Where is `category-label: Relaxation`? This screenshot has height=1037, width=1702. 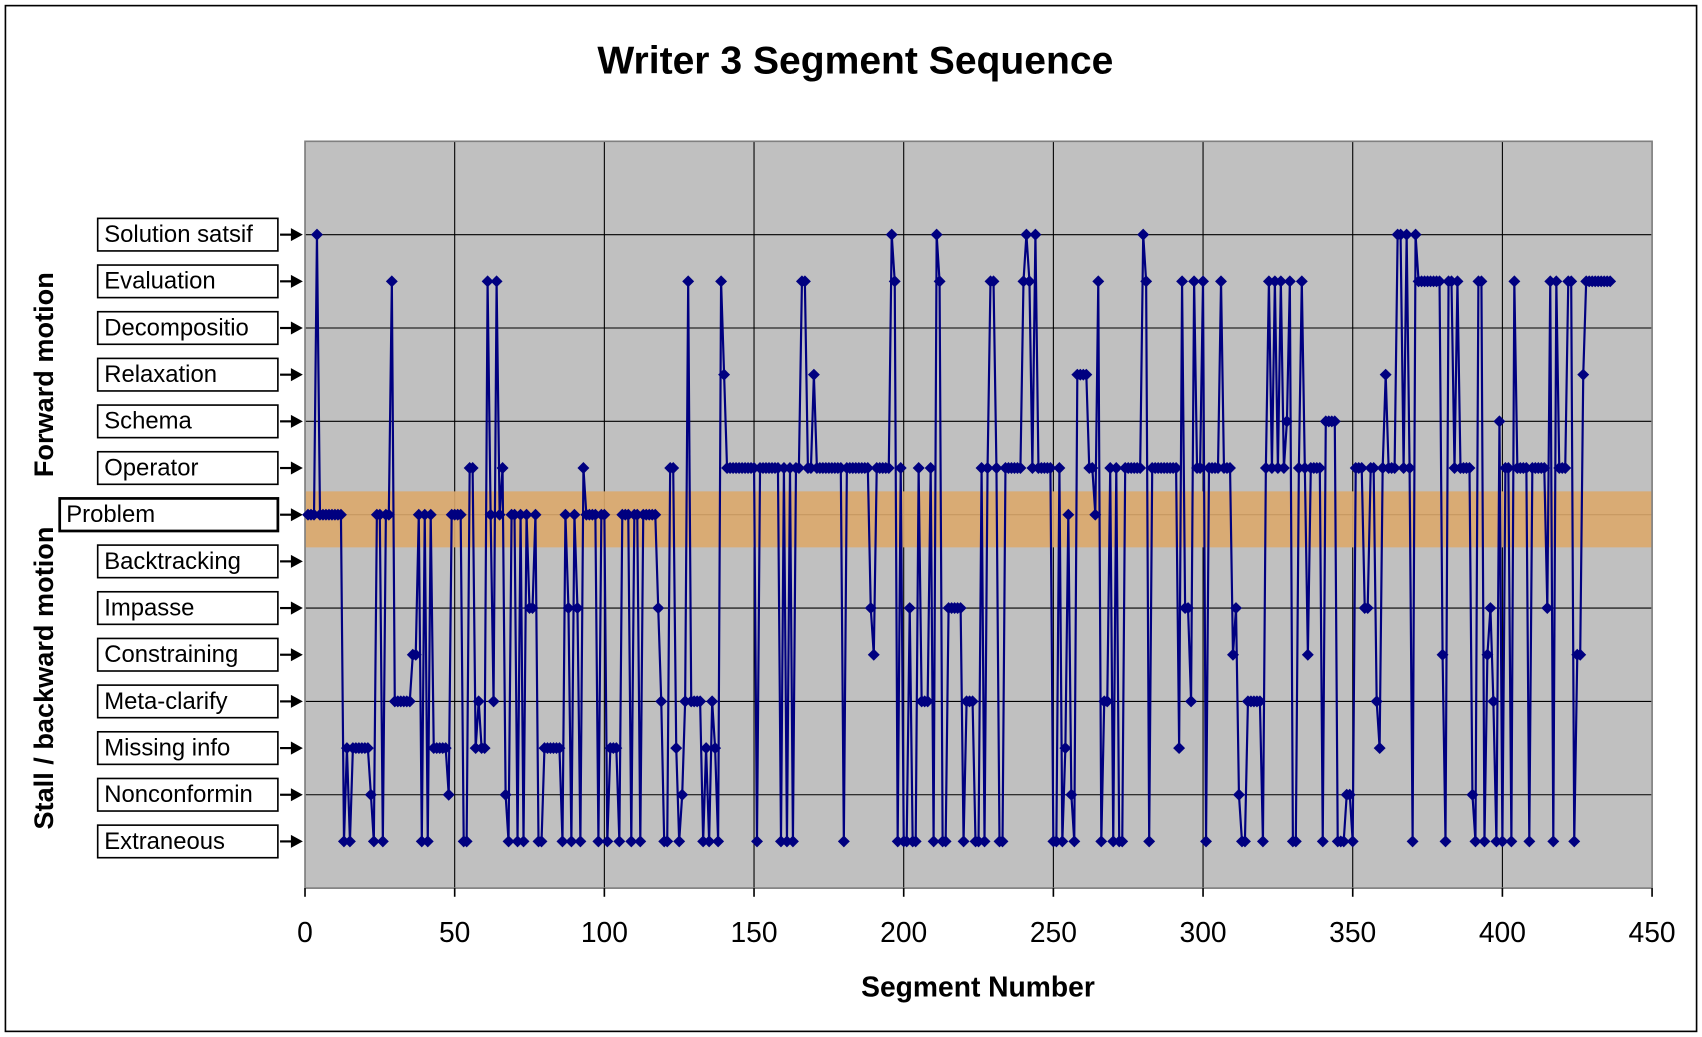
category-label: Relaxation is located at coordinates (160, 374).